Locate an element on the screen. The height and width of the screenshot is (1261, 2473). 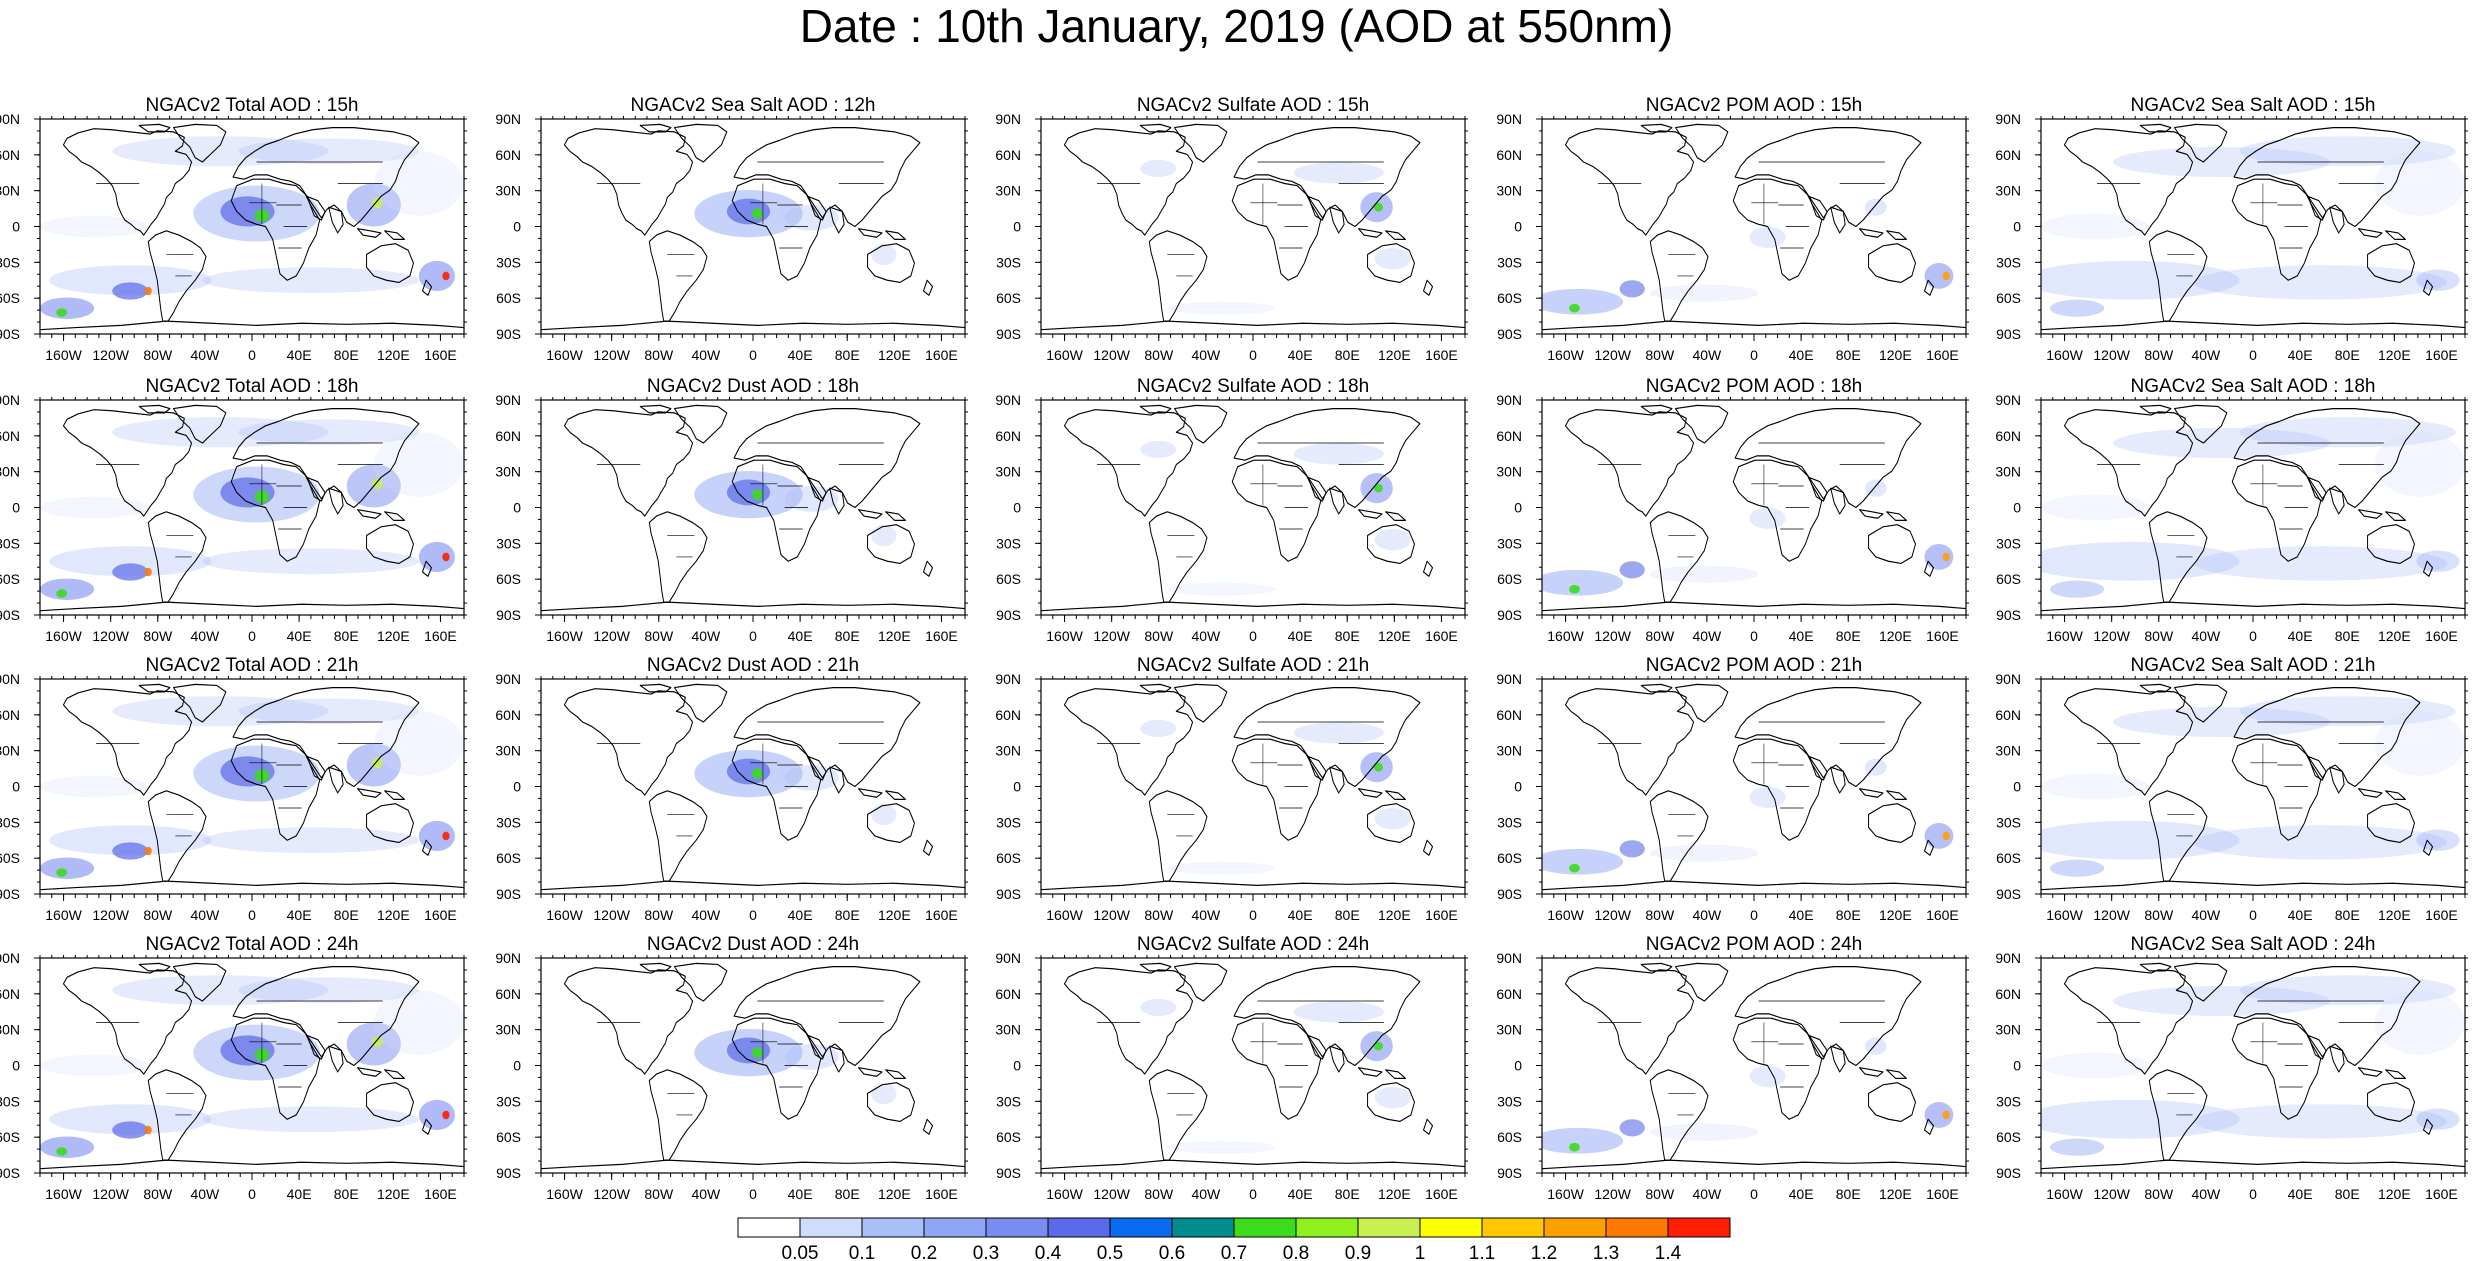
panel-title: NGACv2 POM AOD : 15h is located at coordinates (1754, 105).